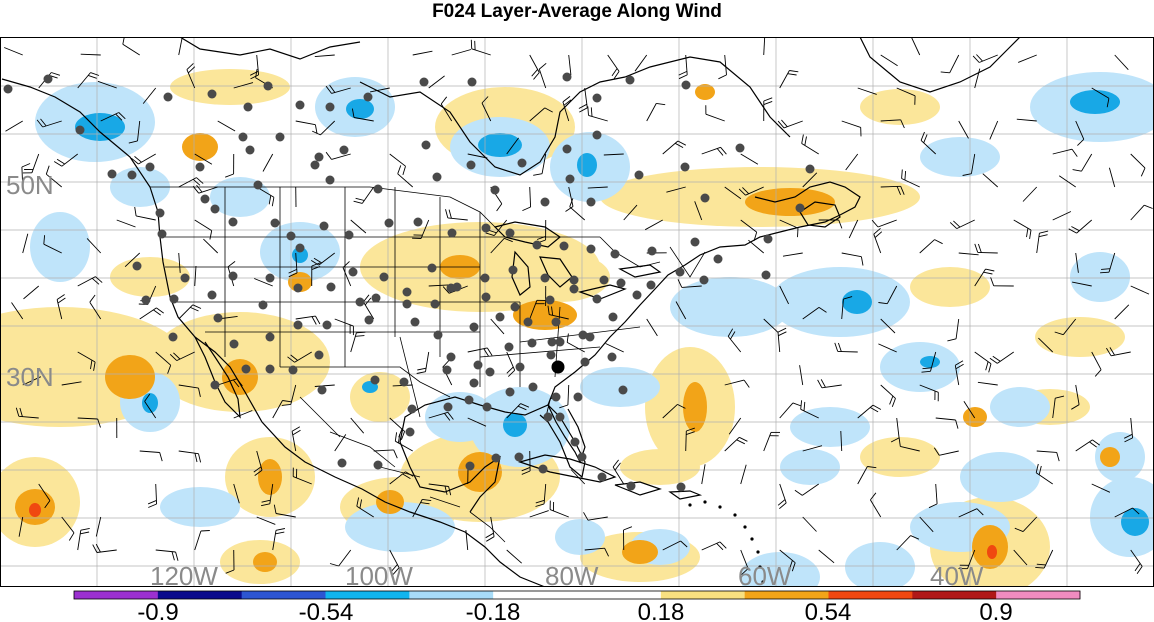  What do you see at coordinates (630, 252) in the screenshot?
I see `state-border` at bounding box center [630, 252].